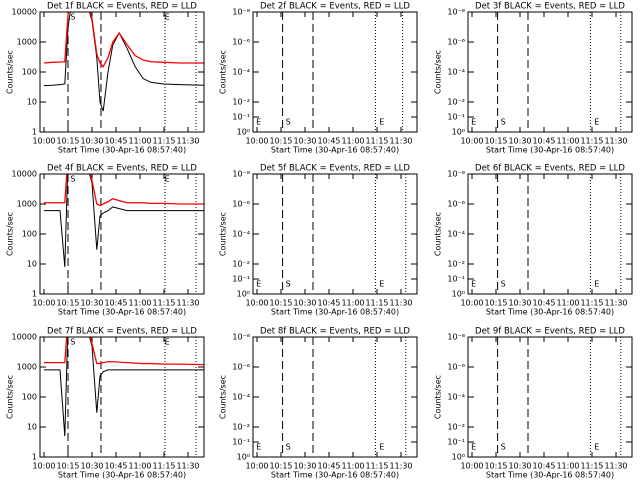 Image resolution: width=640 pixels, height=480 pixels. What do you see at coordinates (122, 332) in the screenshot?
I see `panel-title: Det 7f BLACK = Events, RED = LLD` at bounding box center [122, 332].